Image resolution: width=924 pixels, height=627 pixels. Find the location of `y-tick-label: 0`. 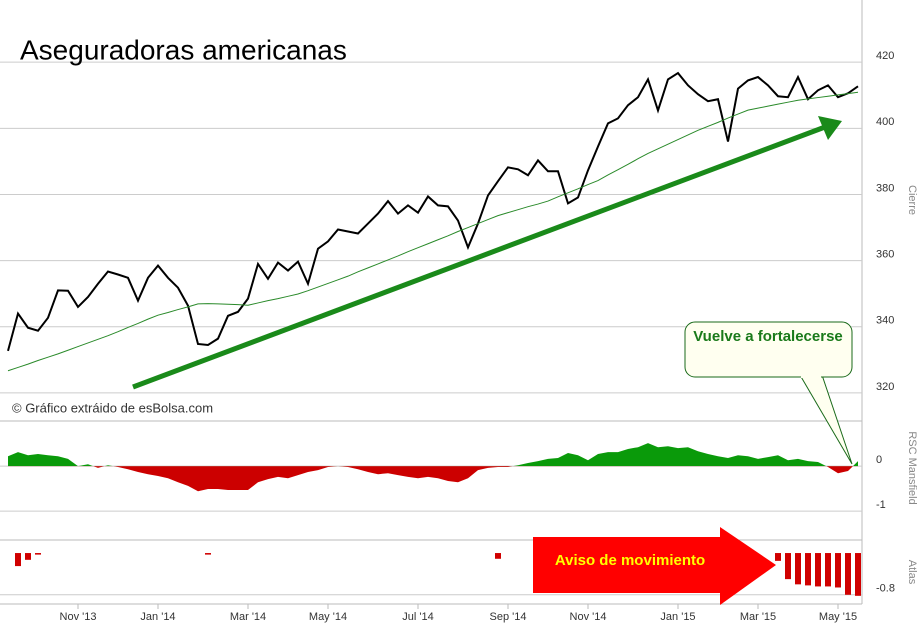

y-tick-label: 0 is located at coordinates (879, 460).